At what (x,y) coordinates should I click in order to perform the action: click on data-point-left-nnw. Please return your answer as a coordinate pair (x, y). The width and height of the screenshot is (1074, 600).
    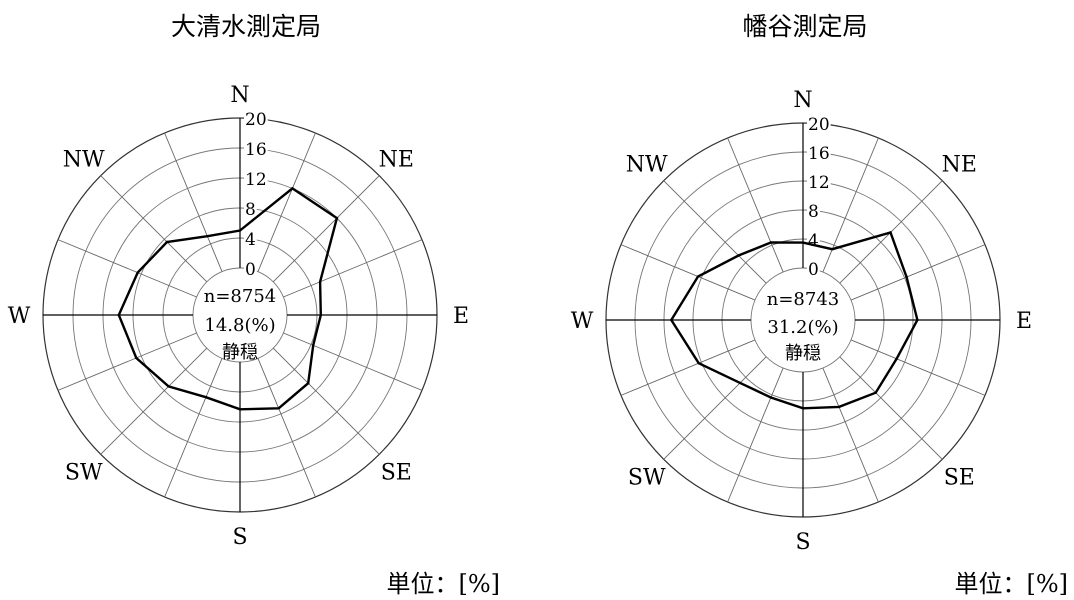
    Looking at the image, I should click on (207, 236).